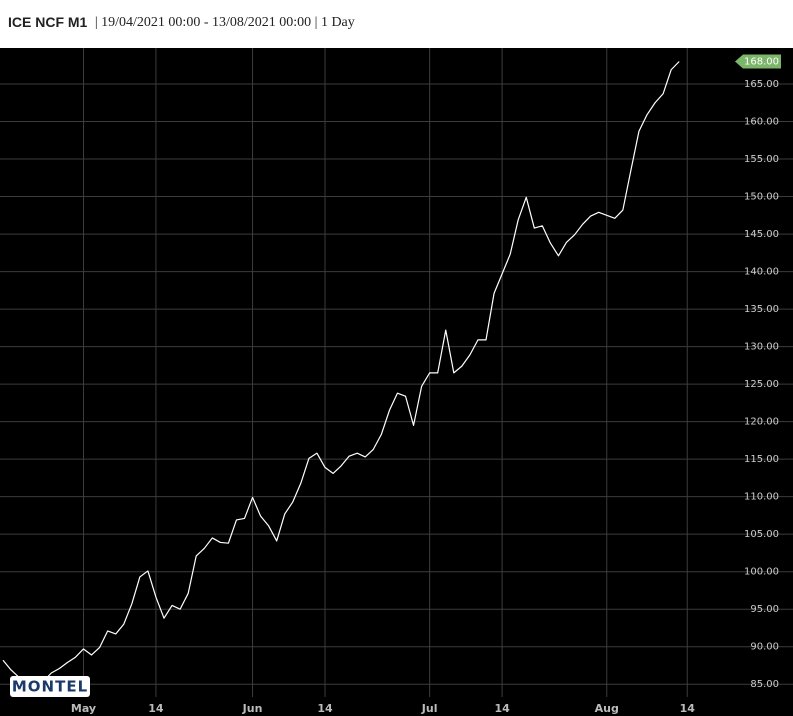  I want to click on y-tick-label: 120.00, so click(761, 422).